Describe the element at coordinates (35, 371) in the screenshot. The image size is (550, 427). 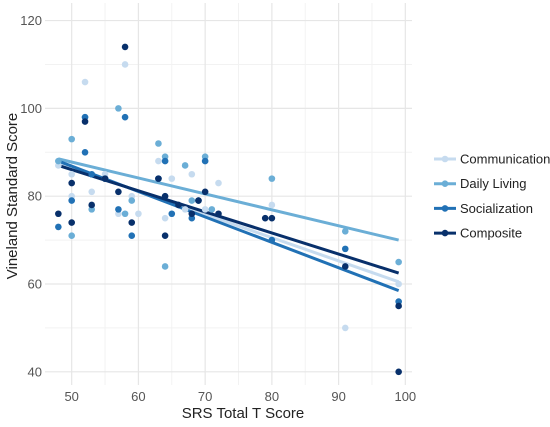
I see `y-tick-label: 40` at that location.